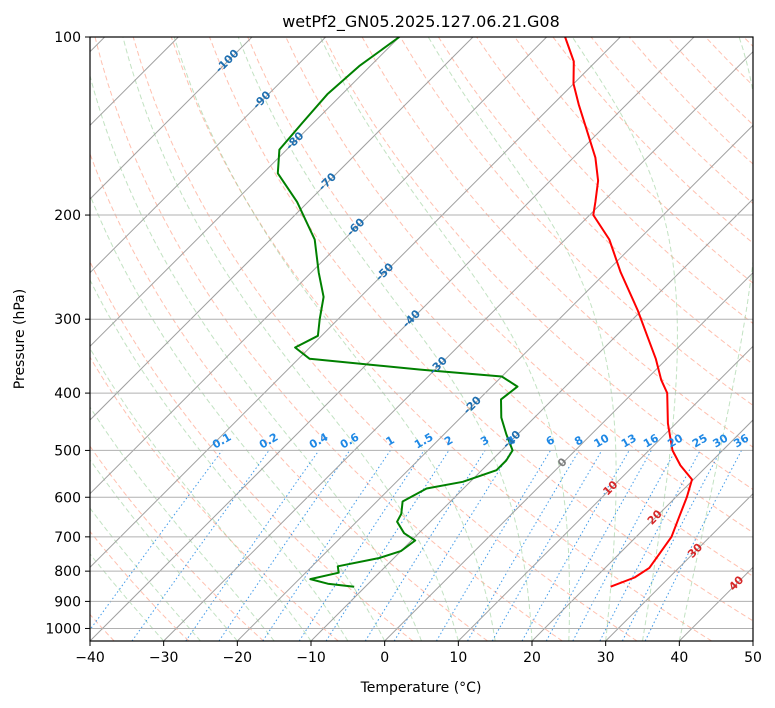  I want to click on x-tick-label: −40, so click(90, 658).